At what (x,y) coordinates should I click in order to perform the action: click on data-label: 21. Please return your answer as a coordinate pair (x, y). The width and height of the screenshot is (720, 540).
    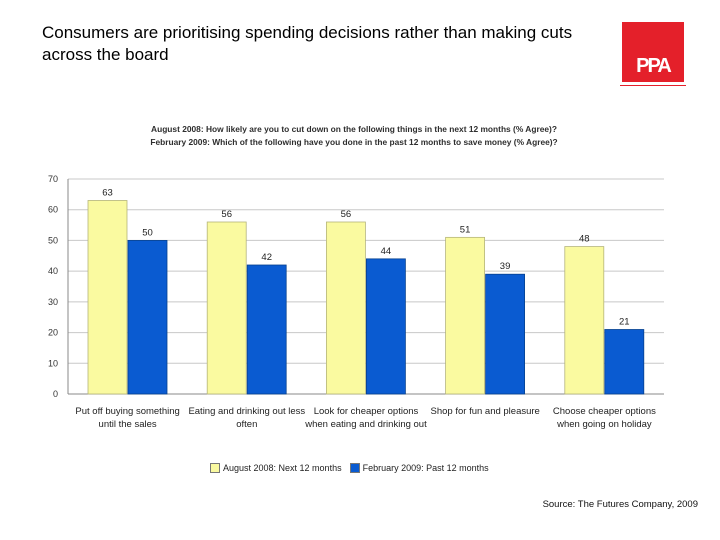
    Looking at the image, I should click on (624, 322).